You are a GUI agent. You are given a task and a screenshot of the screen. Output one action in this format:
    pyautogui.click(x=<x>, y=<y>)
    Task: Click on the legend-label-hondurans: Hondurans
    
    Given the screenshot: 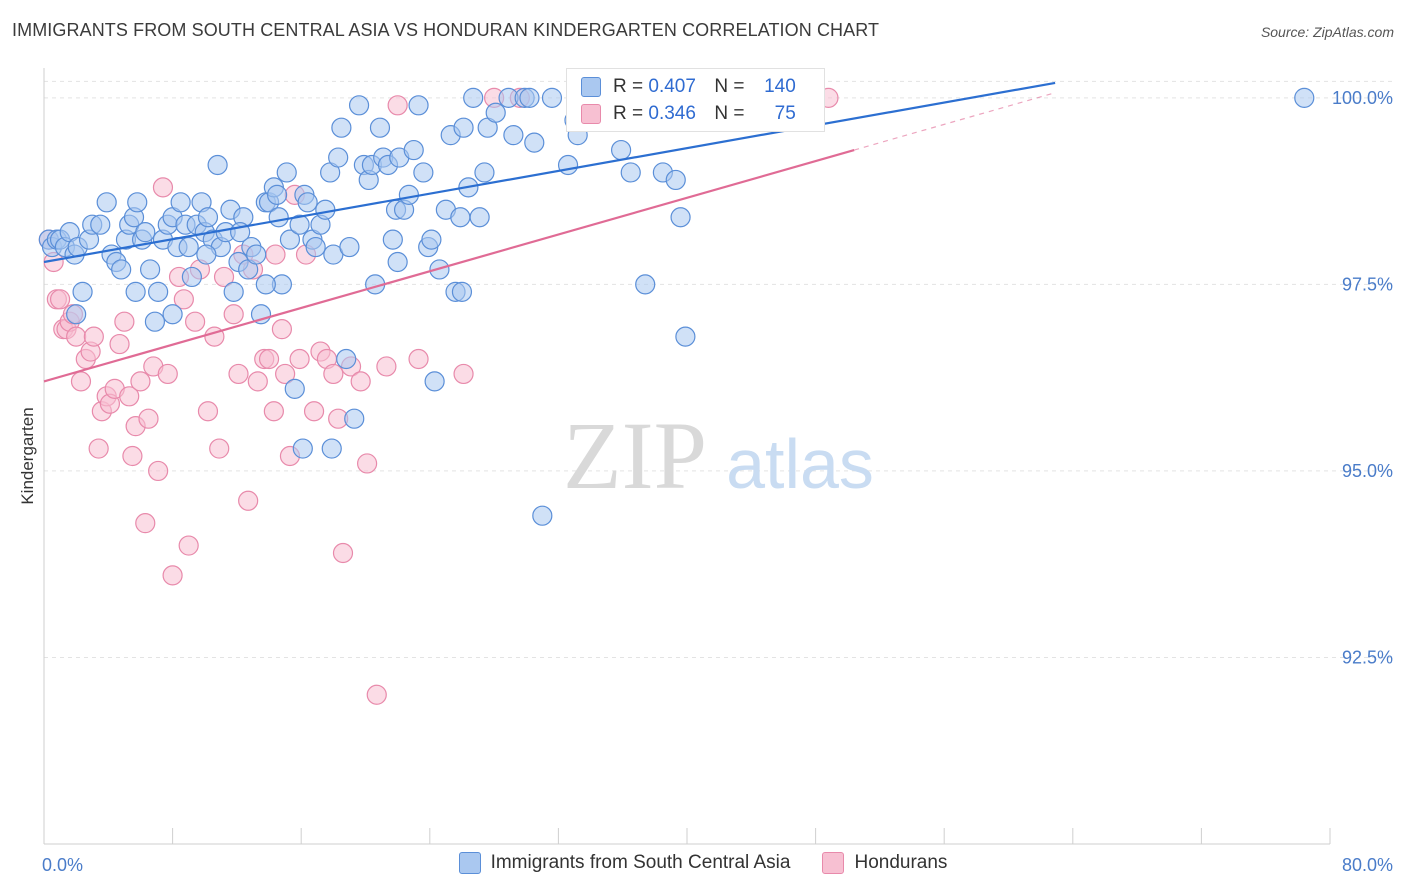 What is the action you would take?
    pyautogui.click(x=901, y=862)
    